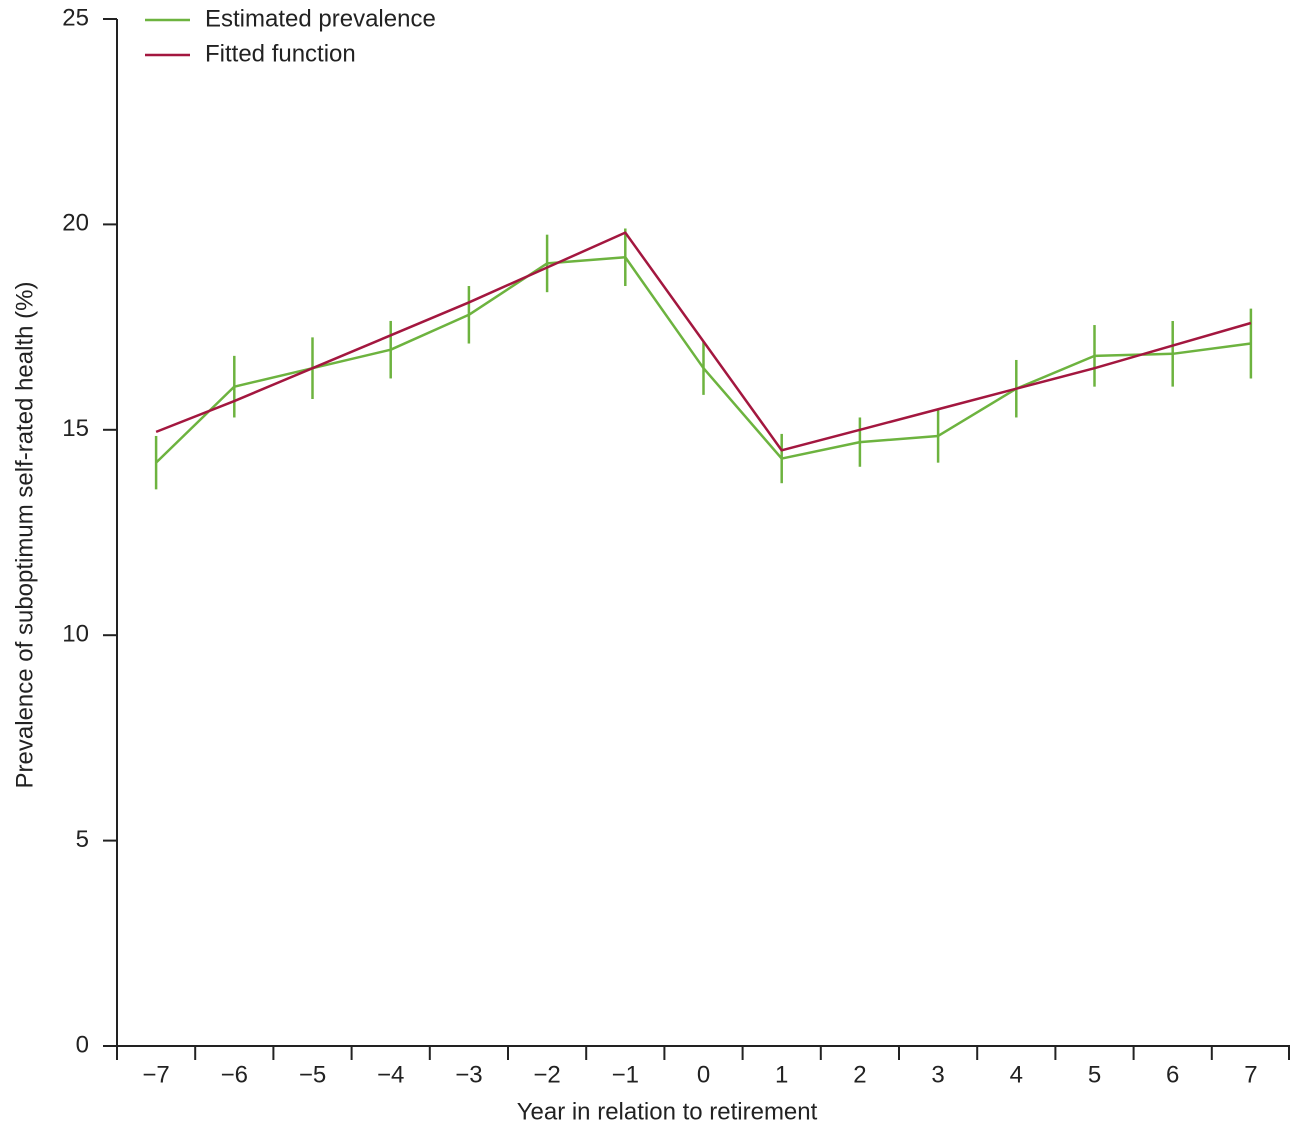 This screenshot has width=1292, height=1128. What do you see at coordinates (82, 1044) in the screenshot?
I see `y-tick-label: 0` at bounding box center [82, 1044].